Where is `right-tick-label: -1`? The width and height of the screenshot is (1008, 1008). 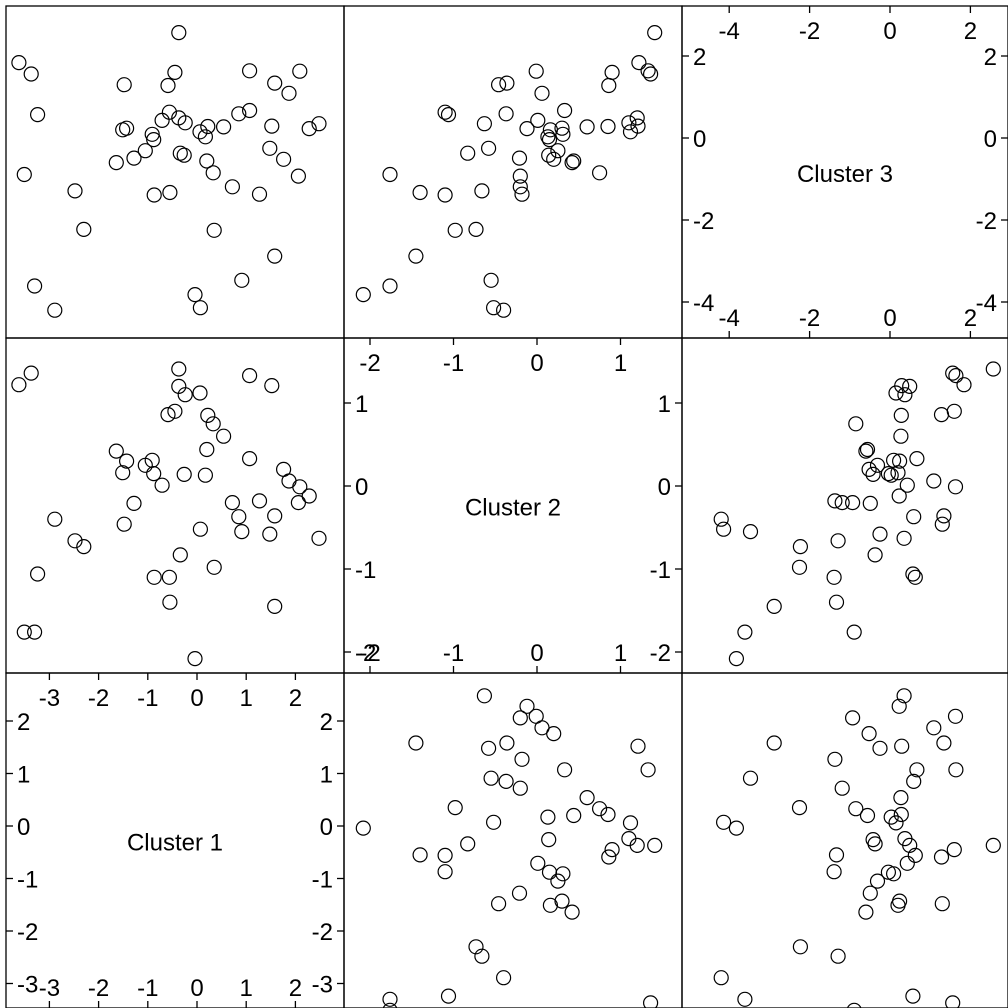 right-tick-label: -1 is located at coordinates (660, 570).